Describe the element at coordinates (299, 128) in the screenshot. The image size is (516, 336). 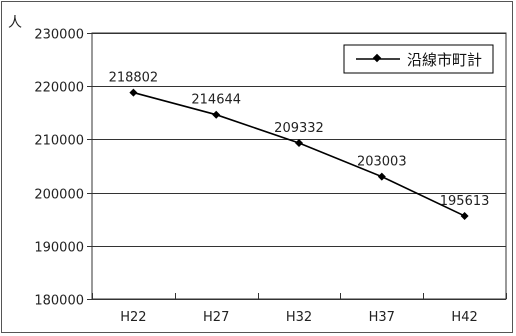
I see `data-label: 209332` at that location.